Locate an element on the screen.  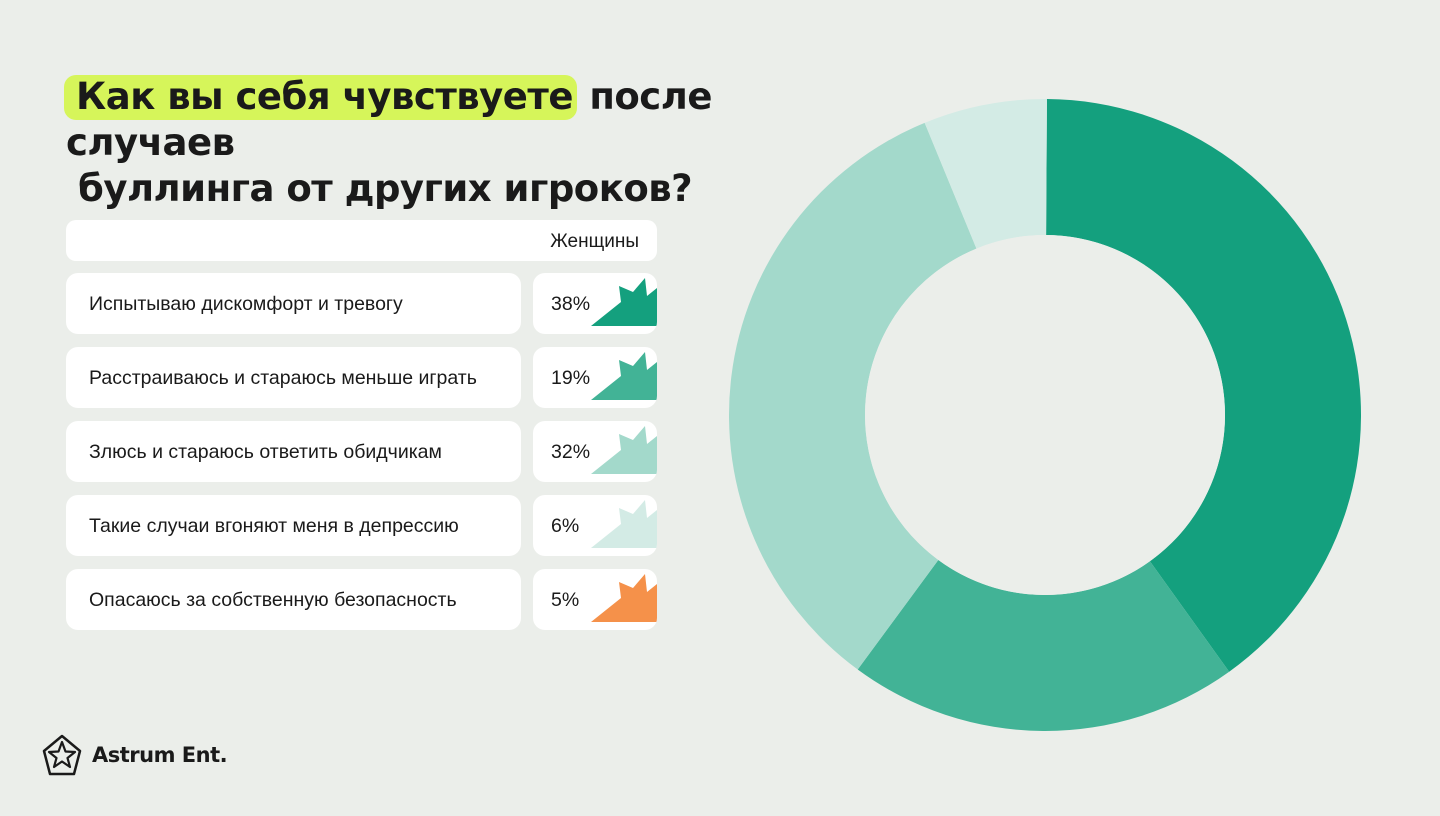
row-label: Такие случаи вгоняют меня в депрессию is located at coordinates (274, 526).